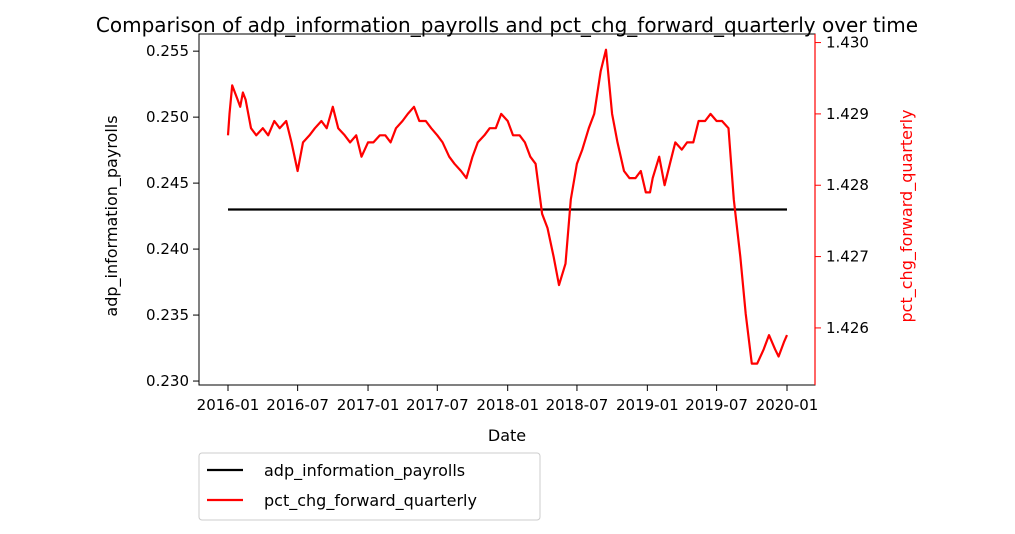 The width and height of the screenshot is (1015, 534). Describe the element at coordinates (647, 405) in the screenshot. I see `x-tick-label: 2019-01` at that location.